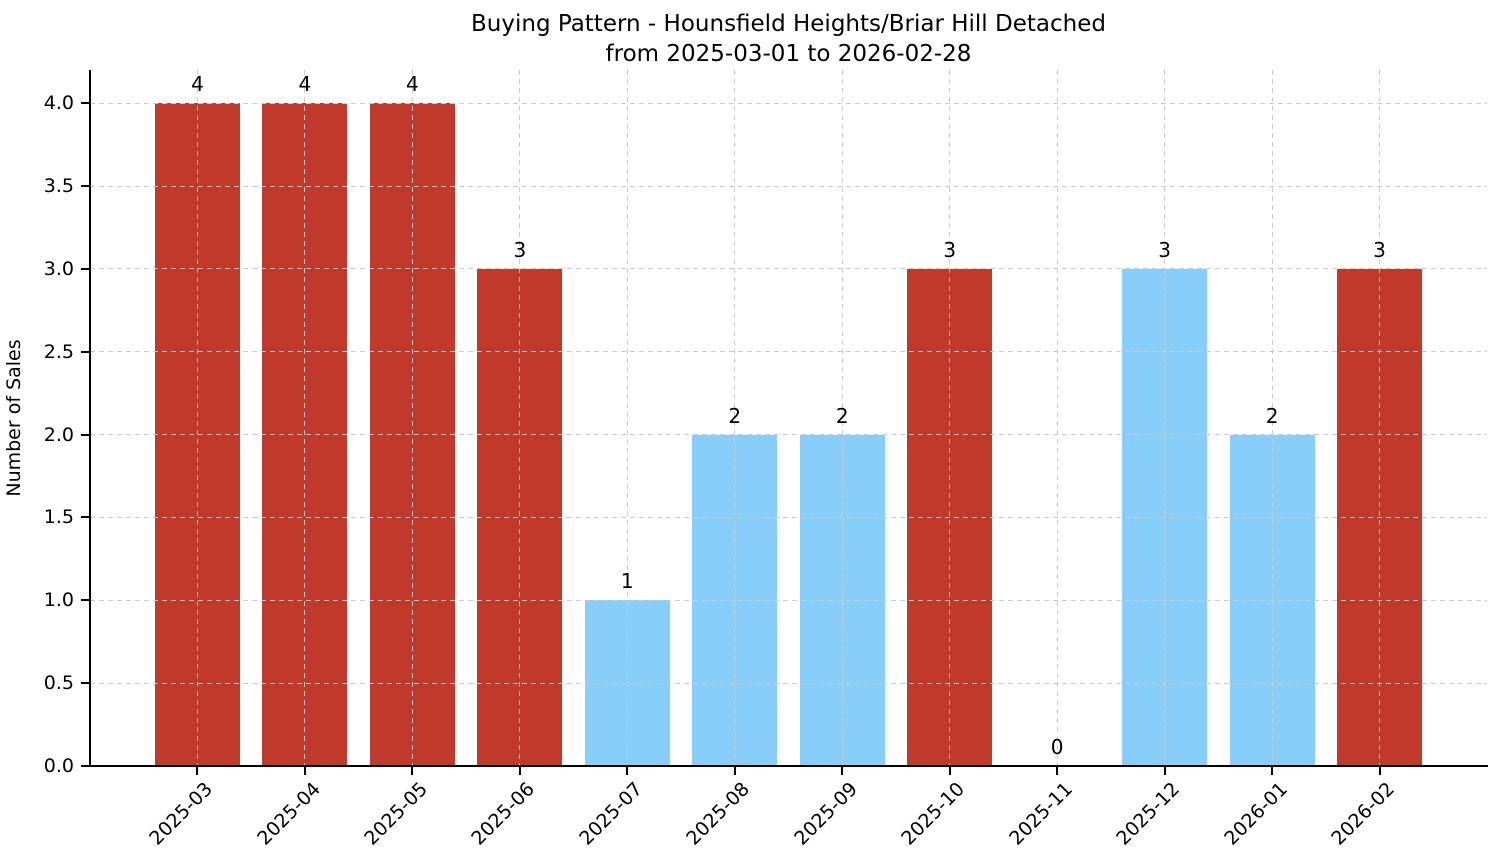  I want to click on x-tick-label: 2025-05, so click(396, 814).